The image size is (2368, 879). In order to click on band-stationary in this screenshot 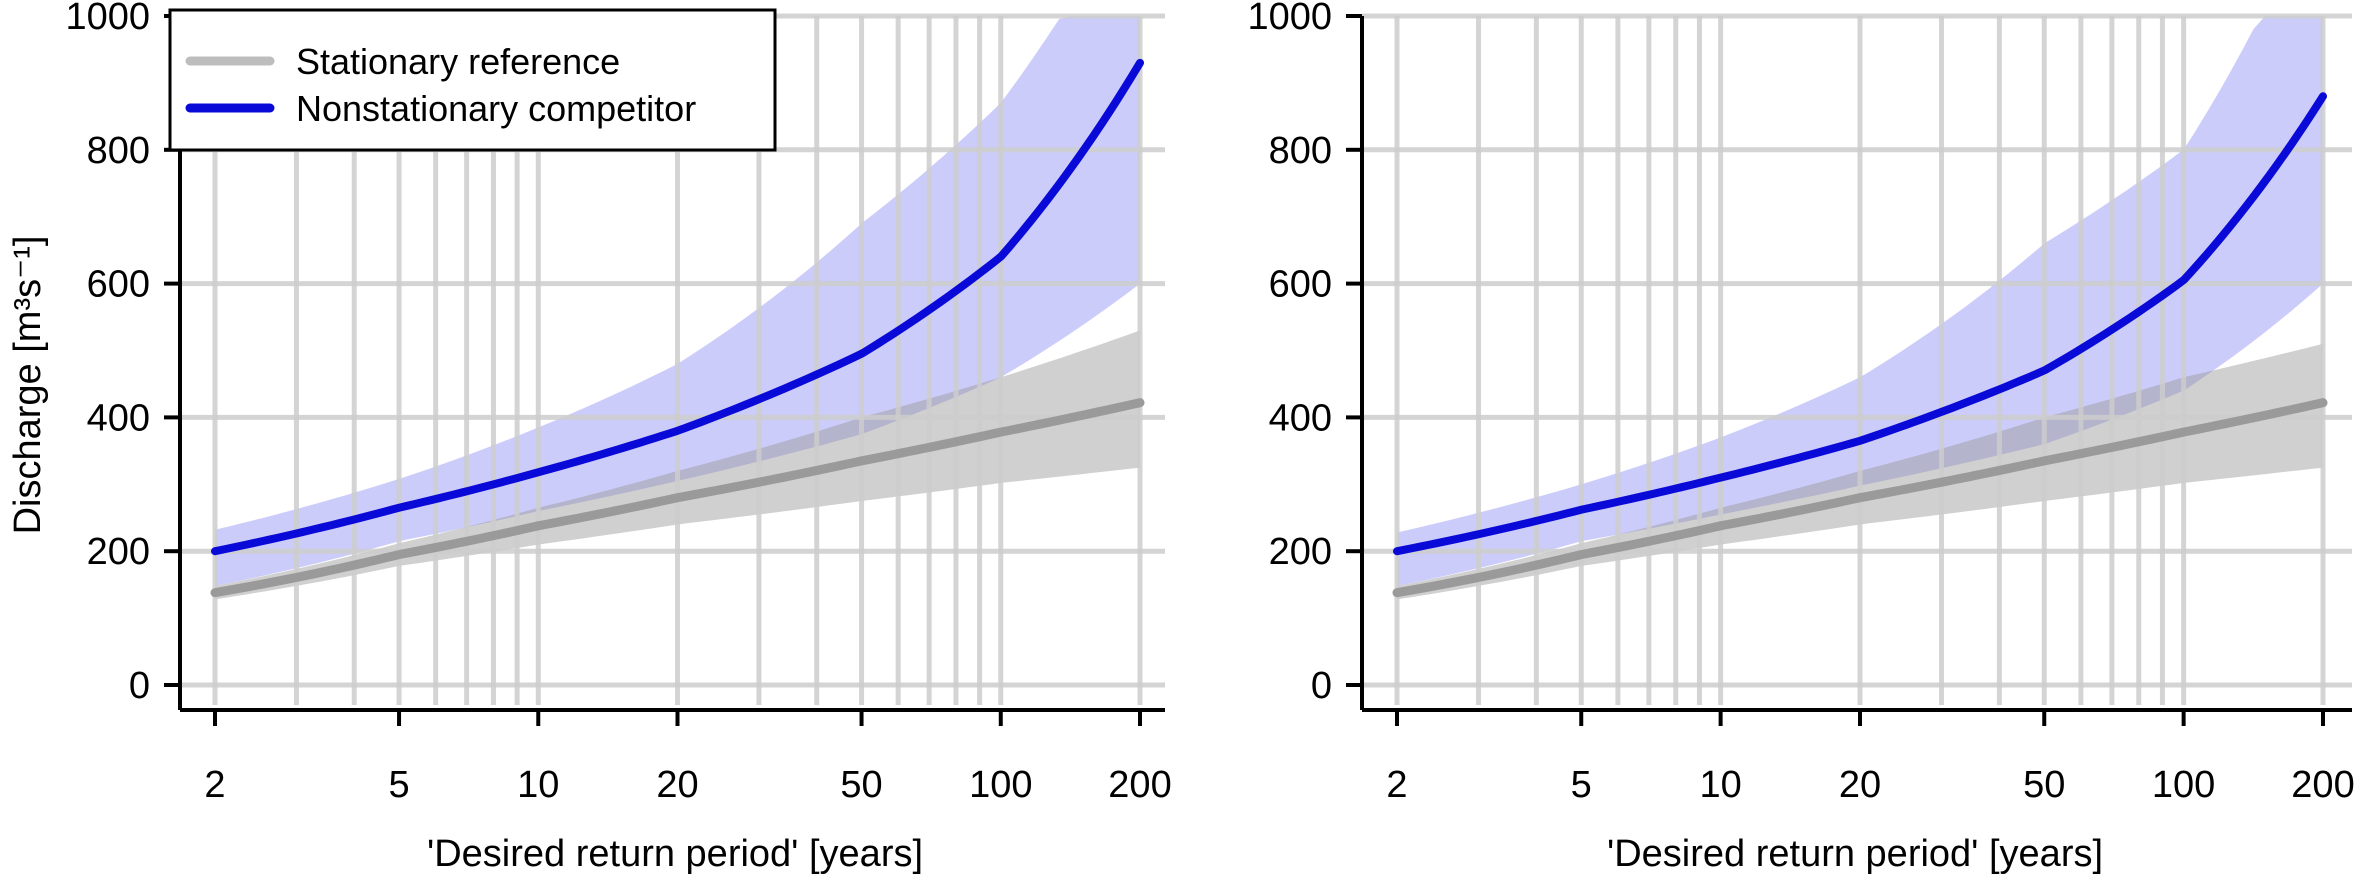, I will do `click(677, 465)`.